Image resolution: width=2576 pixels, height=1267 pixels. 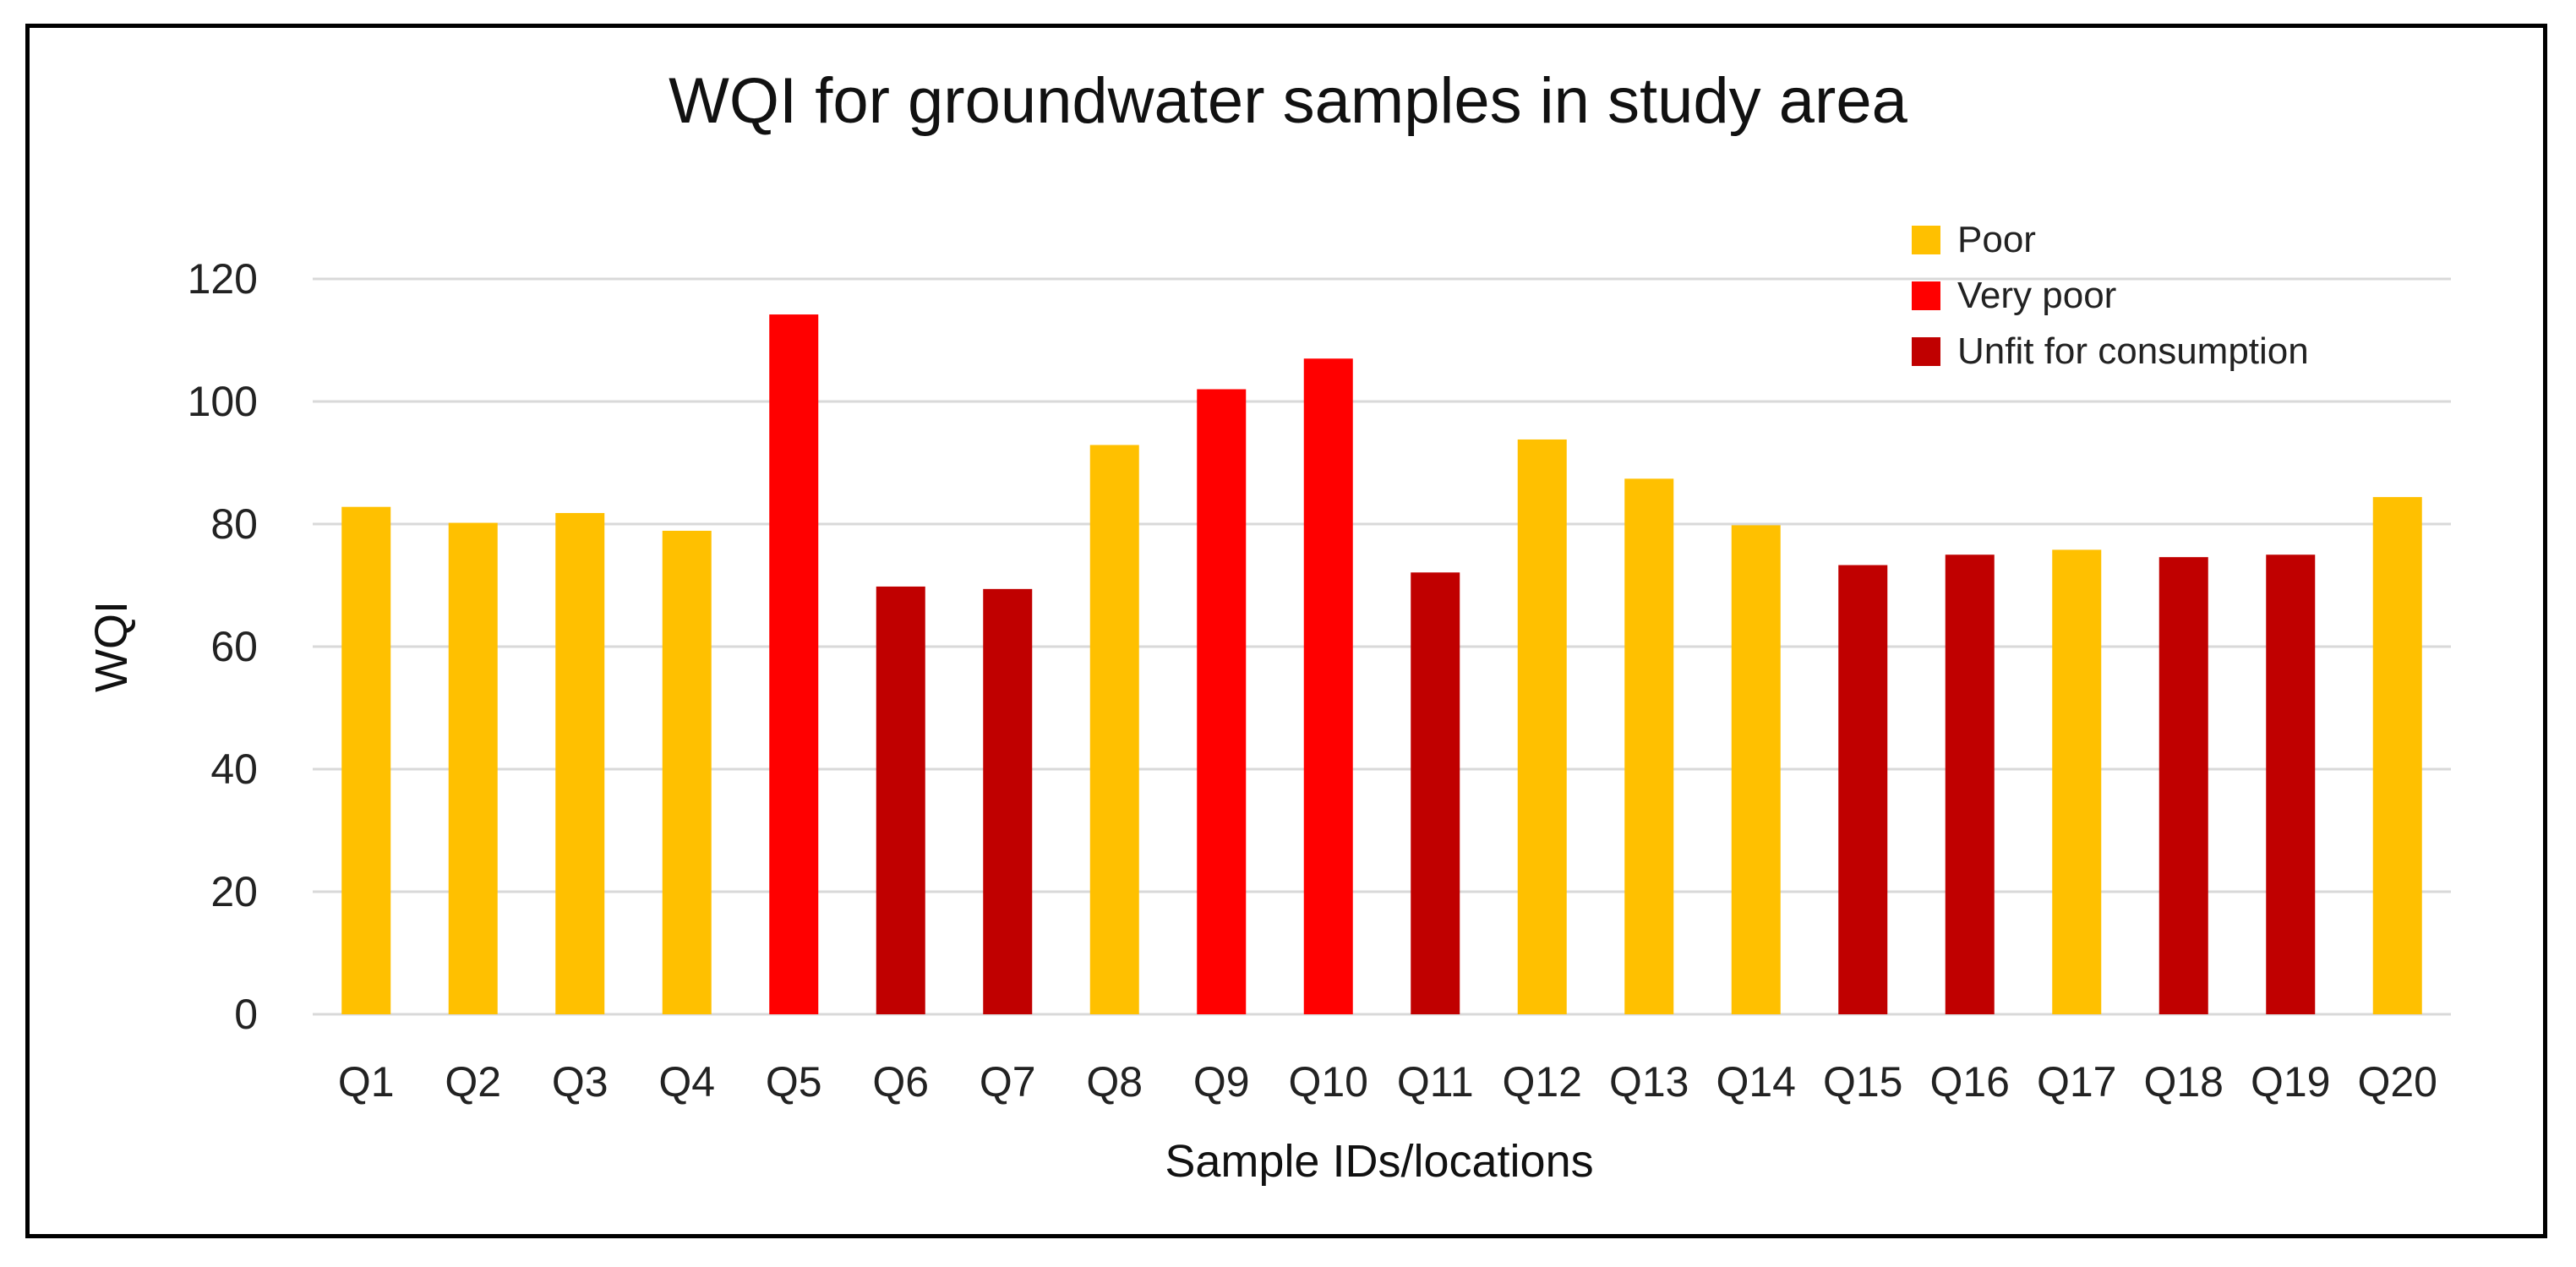 I want to click on bar-q15, so click(x=1863, y=790).